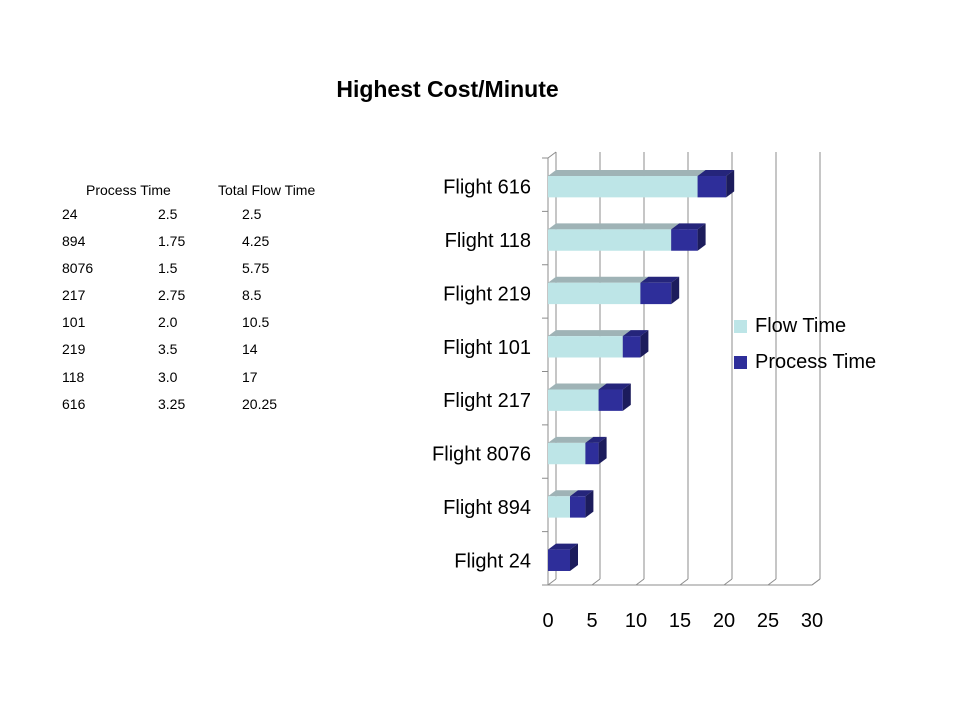 This screenshot has height=720, width=960. I want to click on legend-swatch-flow-time, so click(740, 326).